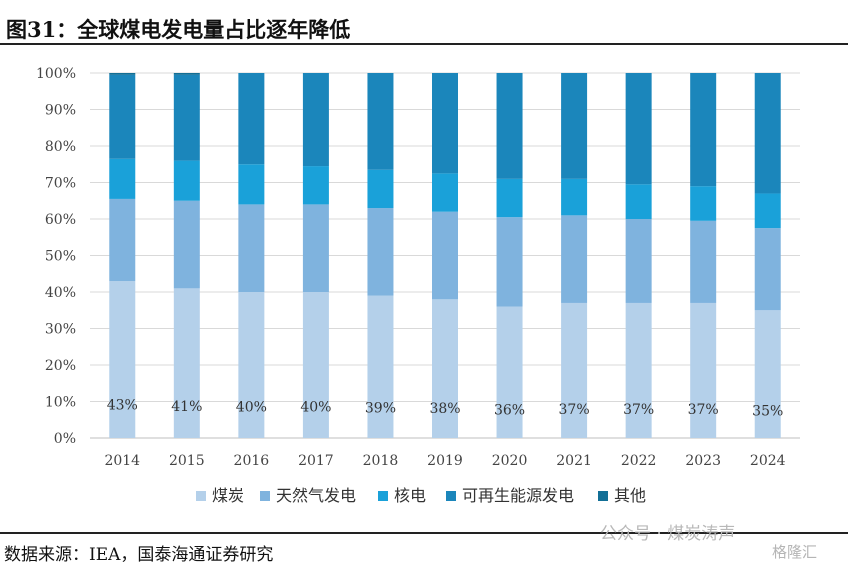 The height and width of the screenshot is (566, 848). What do you see at coordinates (444, 409) in the screenshot?
I see `data-label: 38%` at bounding box center [444, 409].